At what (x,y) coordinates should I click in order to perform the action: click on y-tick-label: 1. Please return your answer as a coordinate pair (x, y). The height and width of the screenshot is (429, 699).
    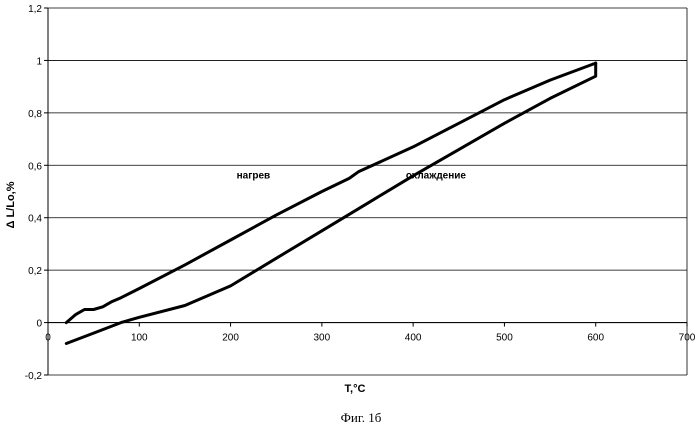
    Looking at the image, I should click on (39, 61).